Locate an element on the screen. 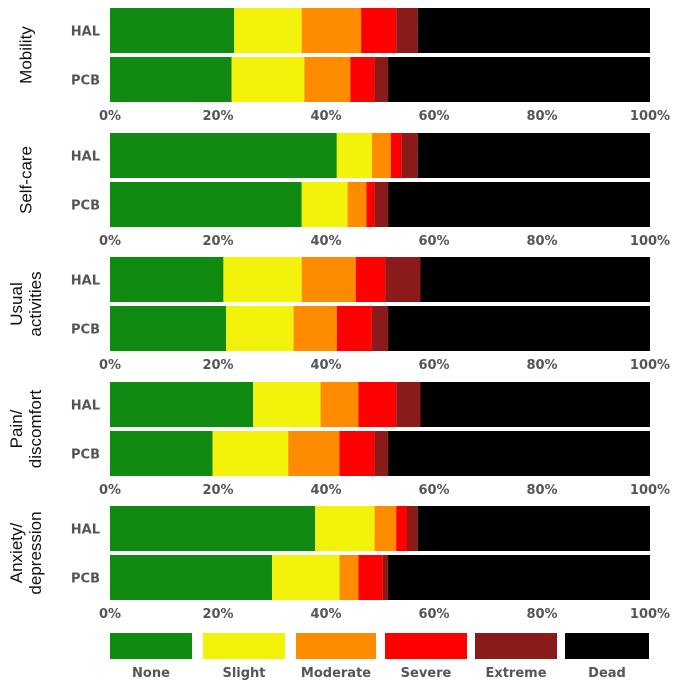 The image size is (674, 681). facet-label: activities is located at coordinates (35, 303).